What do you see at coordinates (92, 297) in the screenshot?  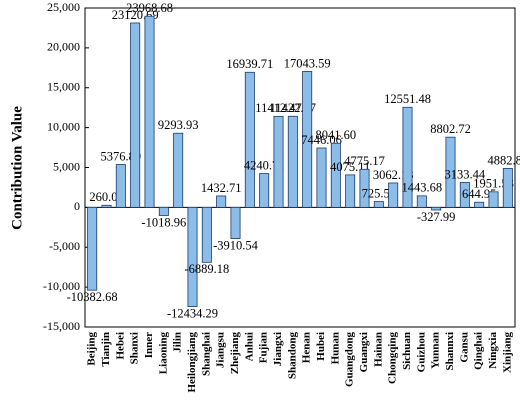 I see `value-label: -10382.68` at bounding box center [92, 297].